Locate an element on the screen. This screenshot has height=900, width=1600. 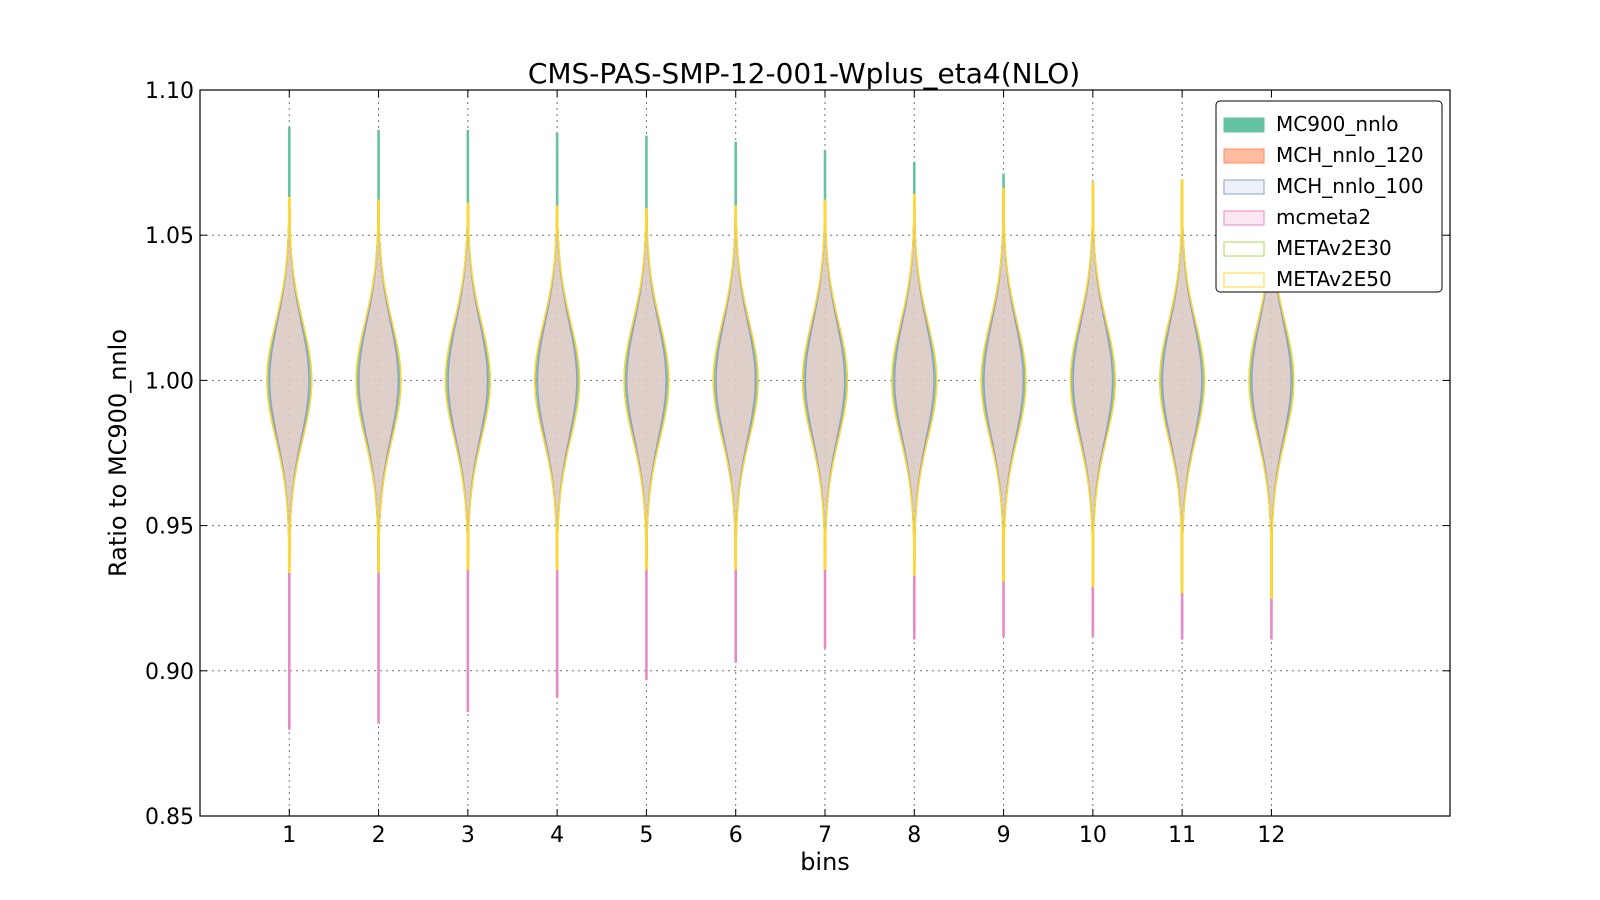
x-axis-title: bins is located at coordinates (825, 862).